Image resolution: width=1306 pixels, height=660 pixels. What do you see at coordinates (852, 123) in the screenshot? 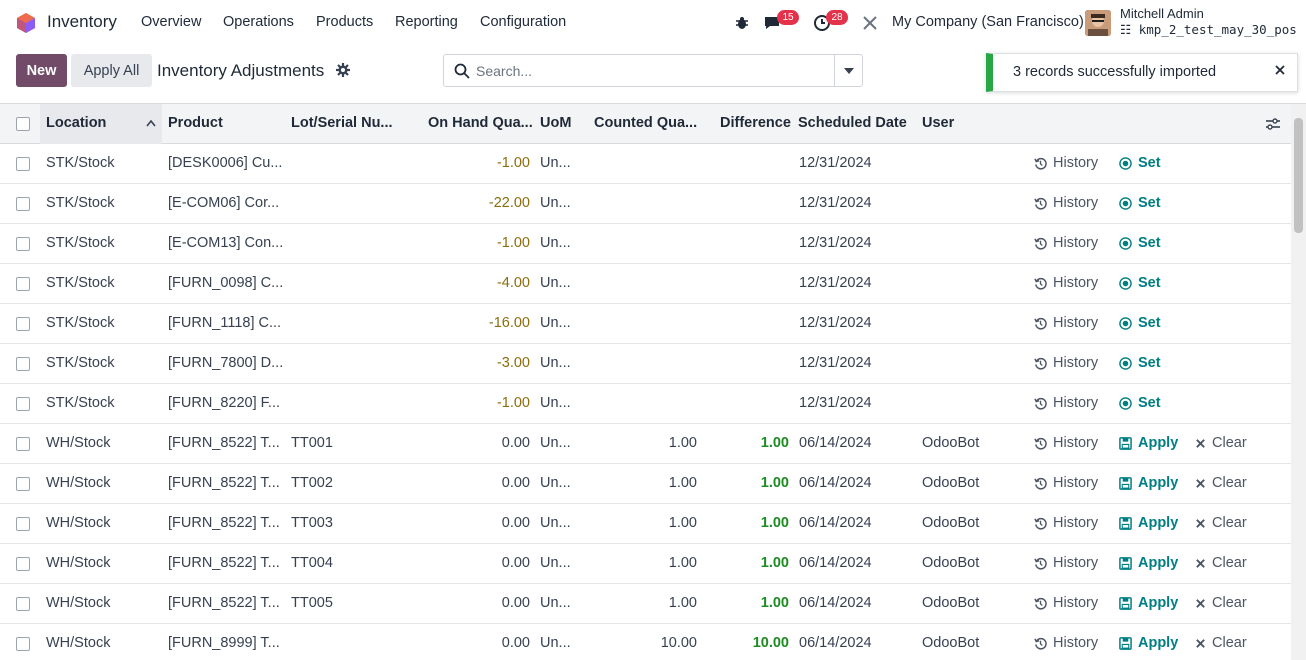
I see `column-scheduled-date: Scheduled Date` at bounding box center [852, 123].